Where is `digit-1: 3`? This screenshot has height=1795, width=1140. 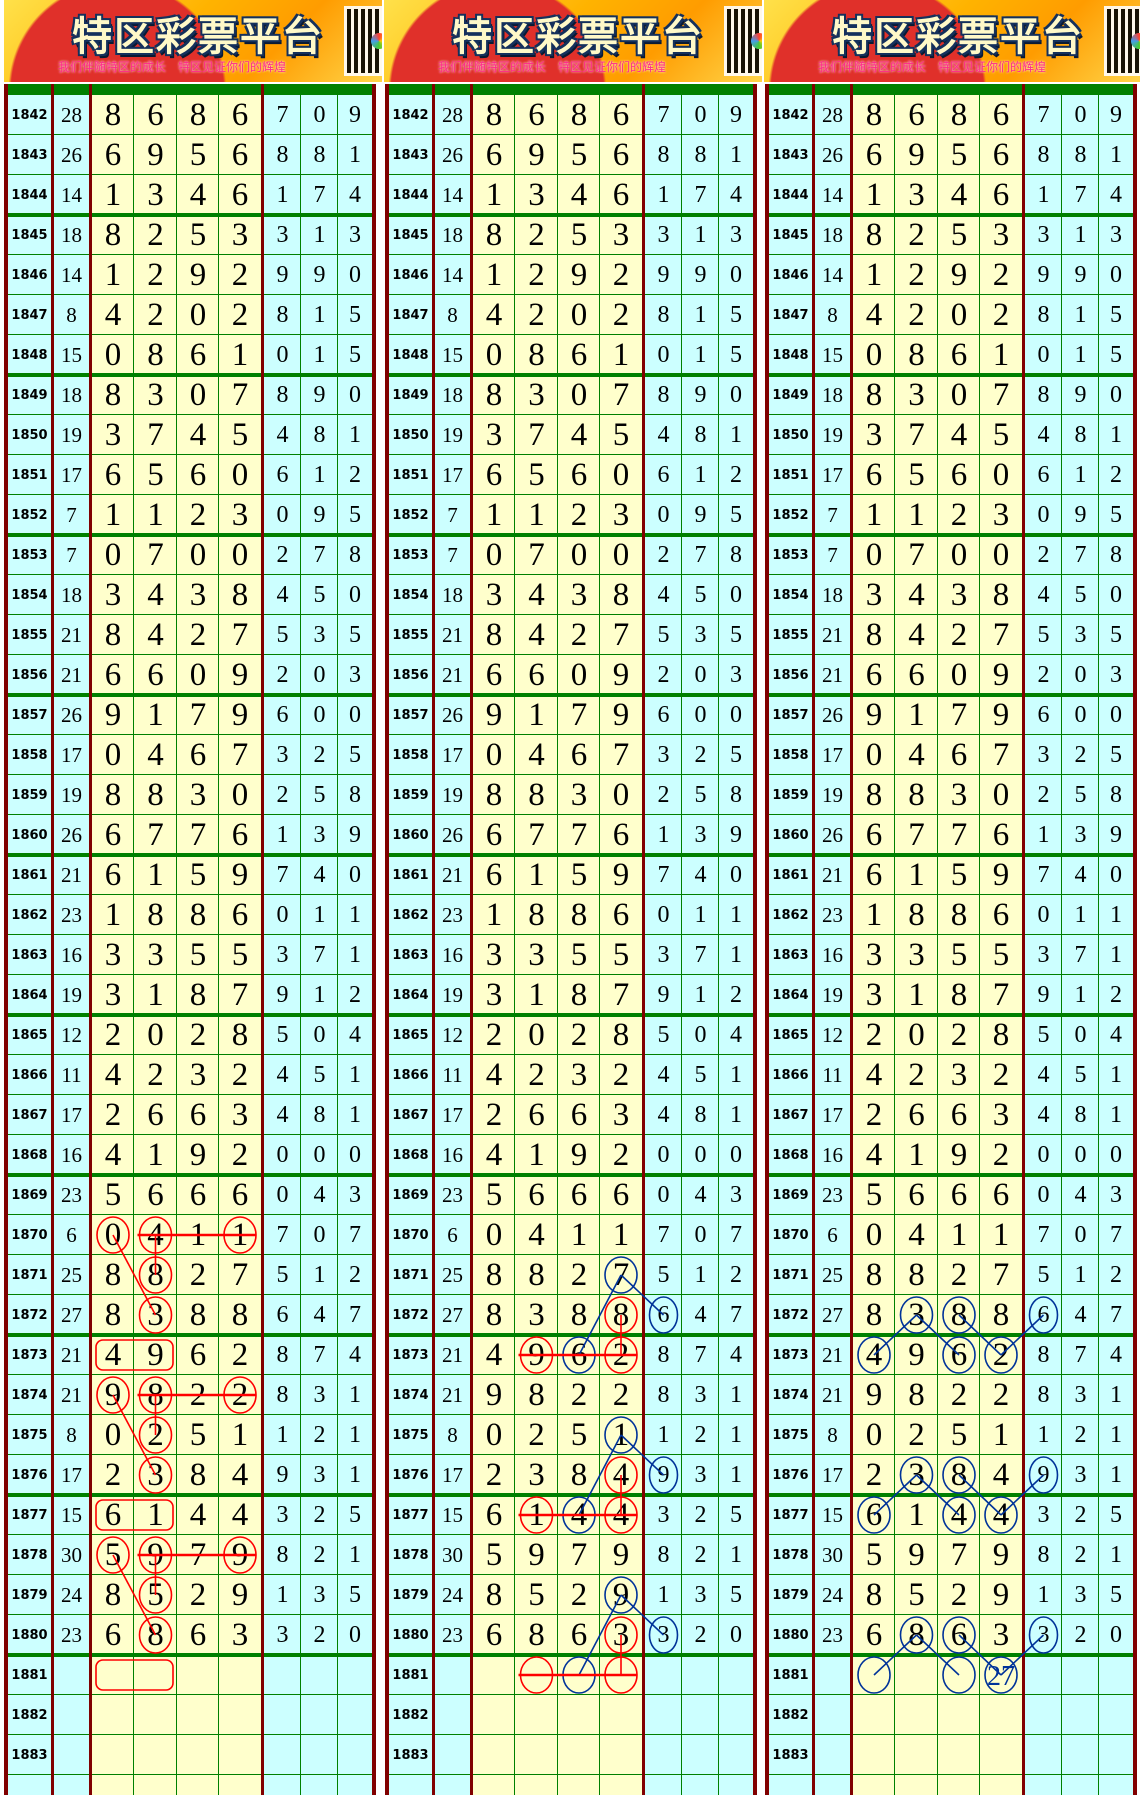
digit-1: 3 is located at coordinates (113, 954).